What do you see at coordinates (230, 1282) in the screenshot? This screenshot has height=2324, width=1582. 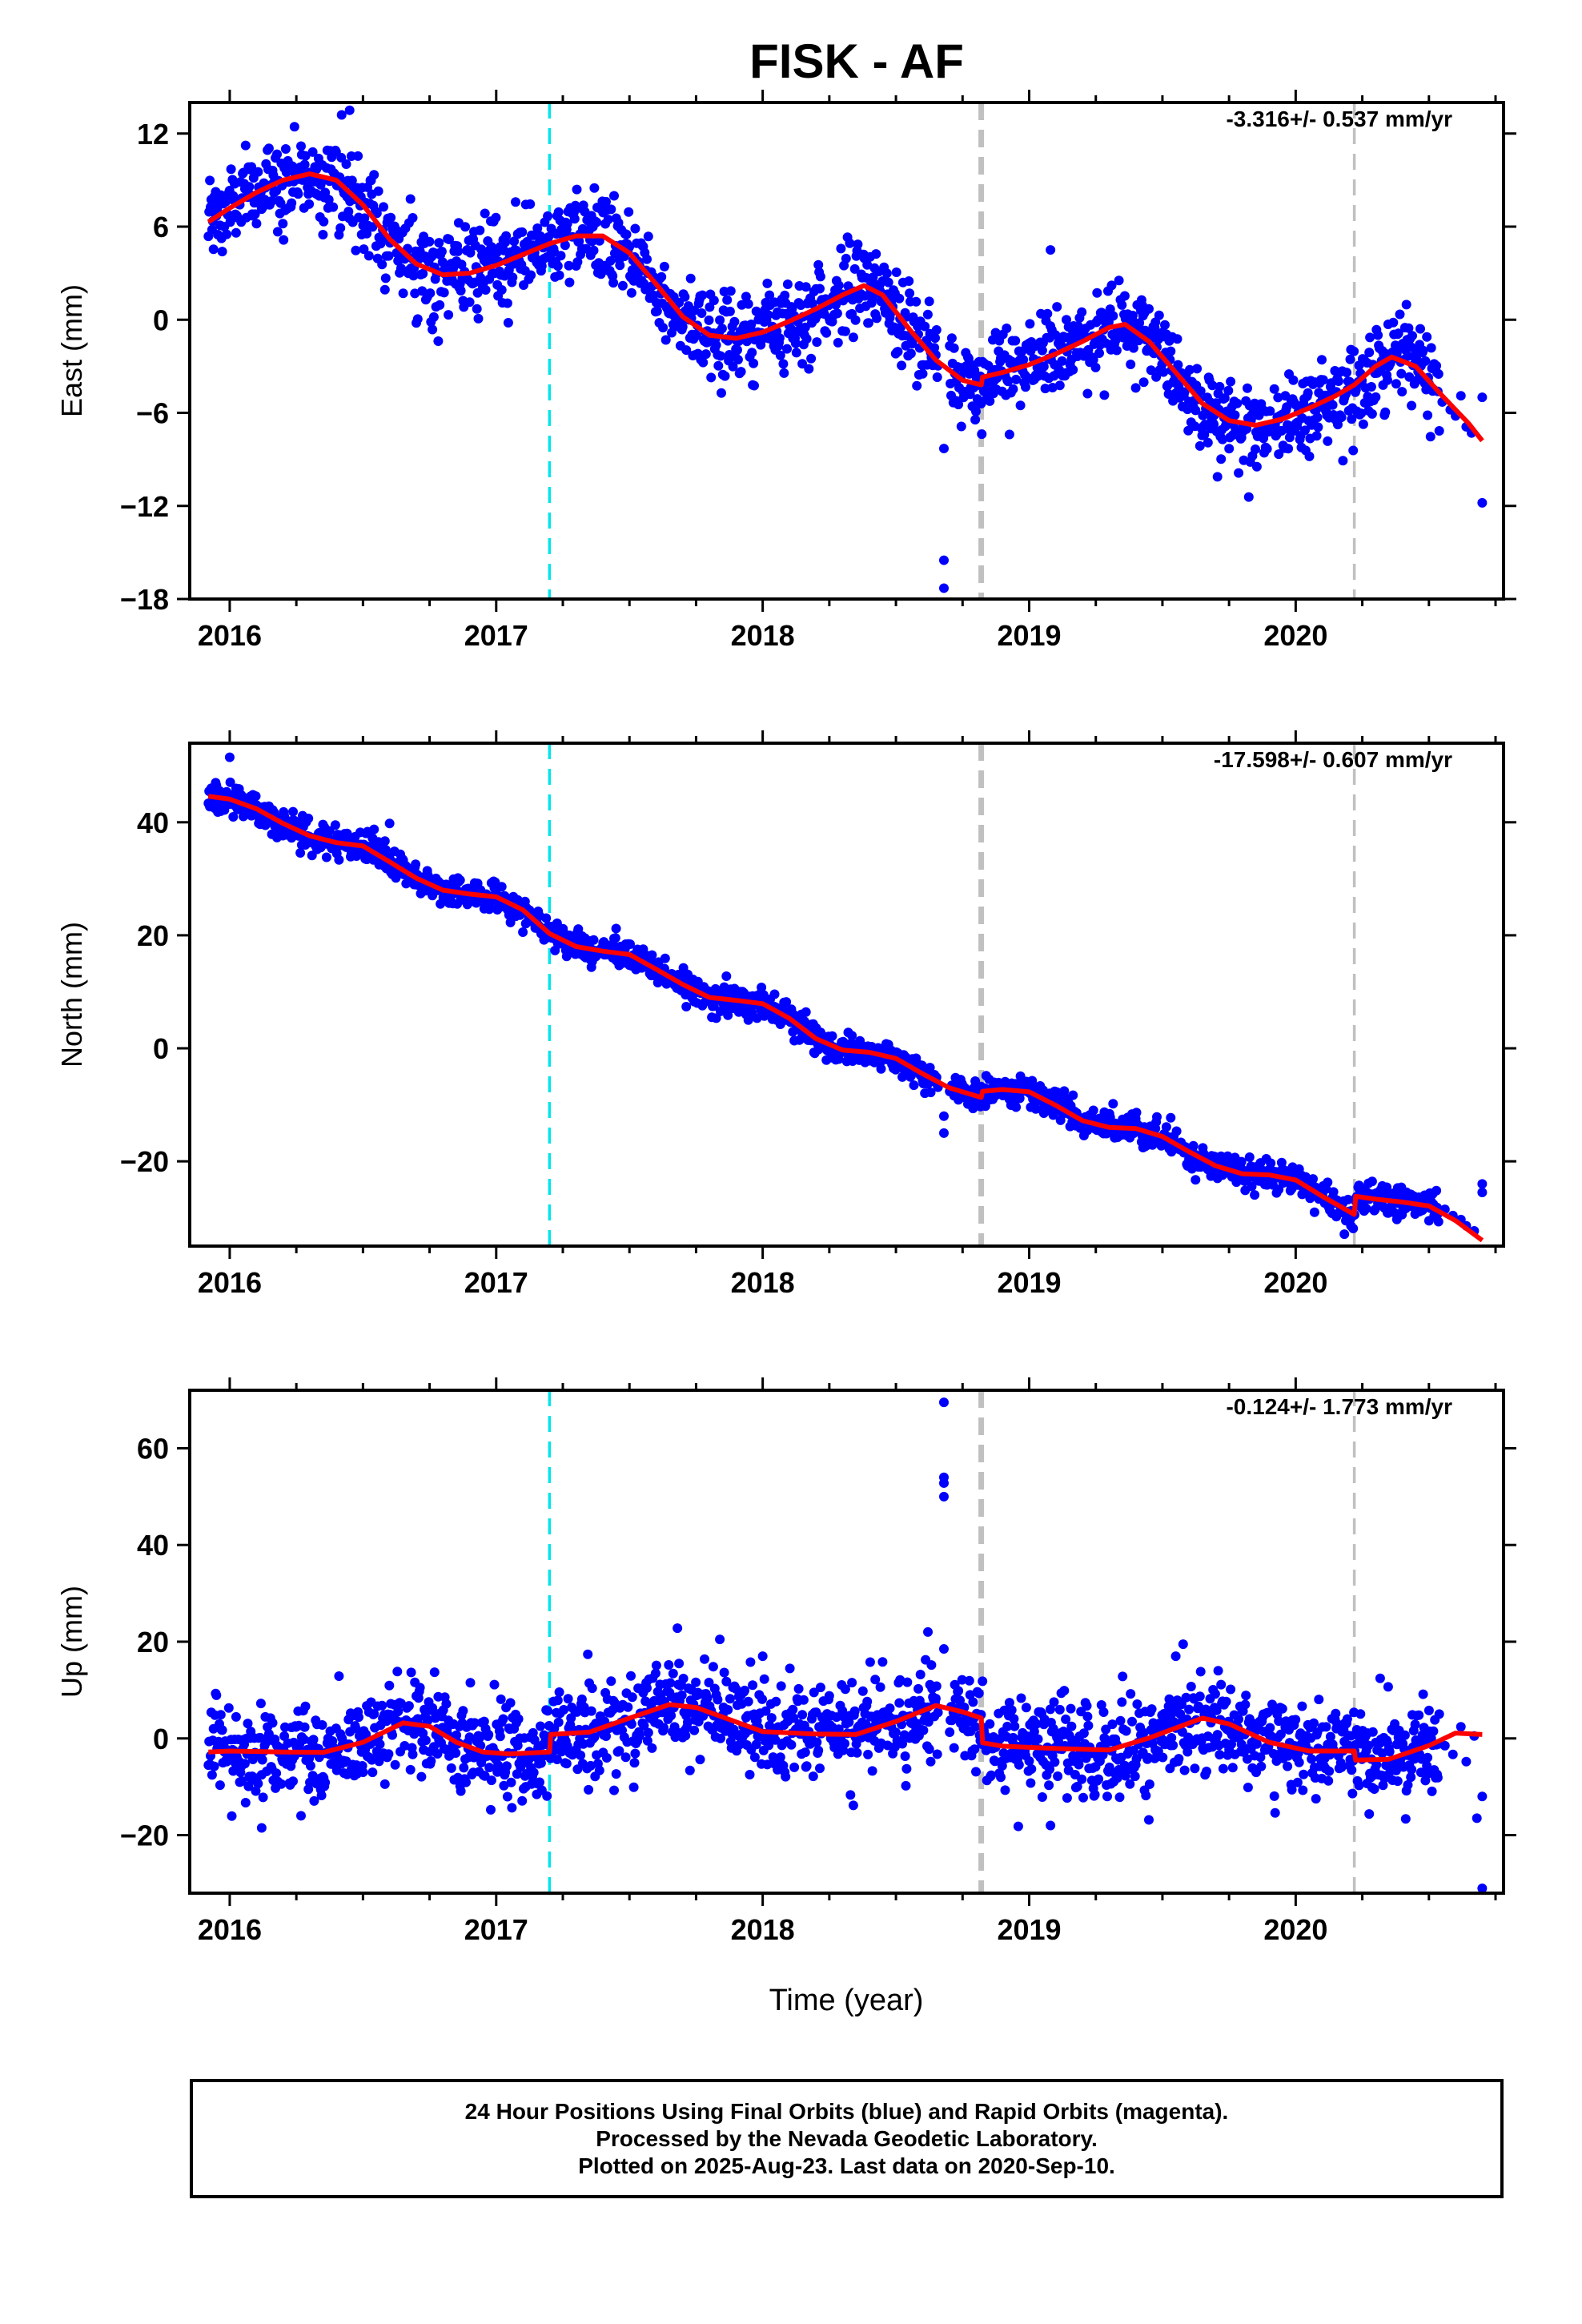 I see `x-tick-label: 2016` at bounding box center [230, 1282].